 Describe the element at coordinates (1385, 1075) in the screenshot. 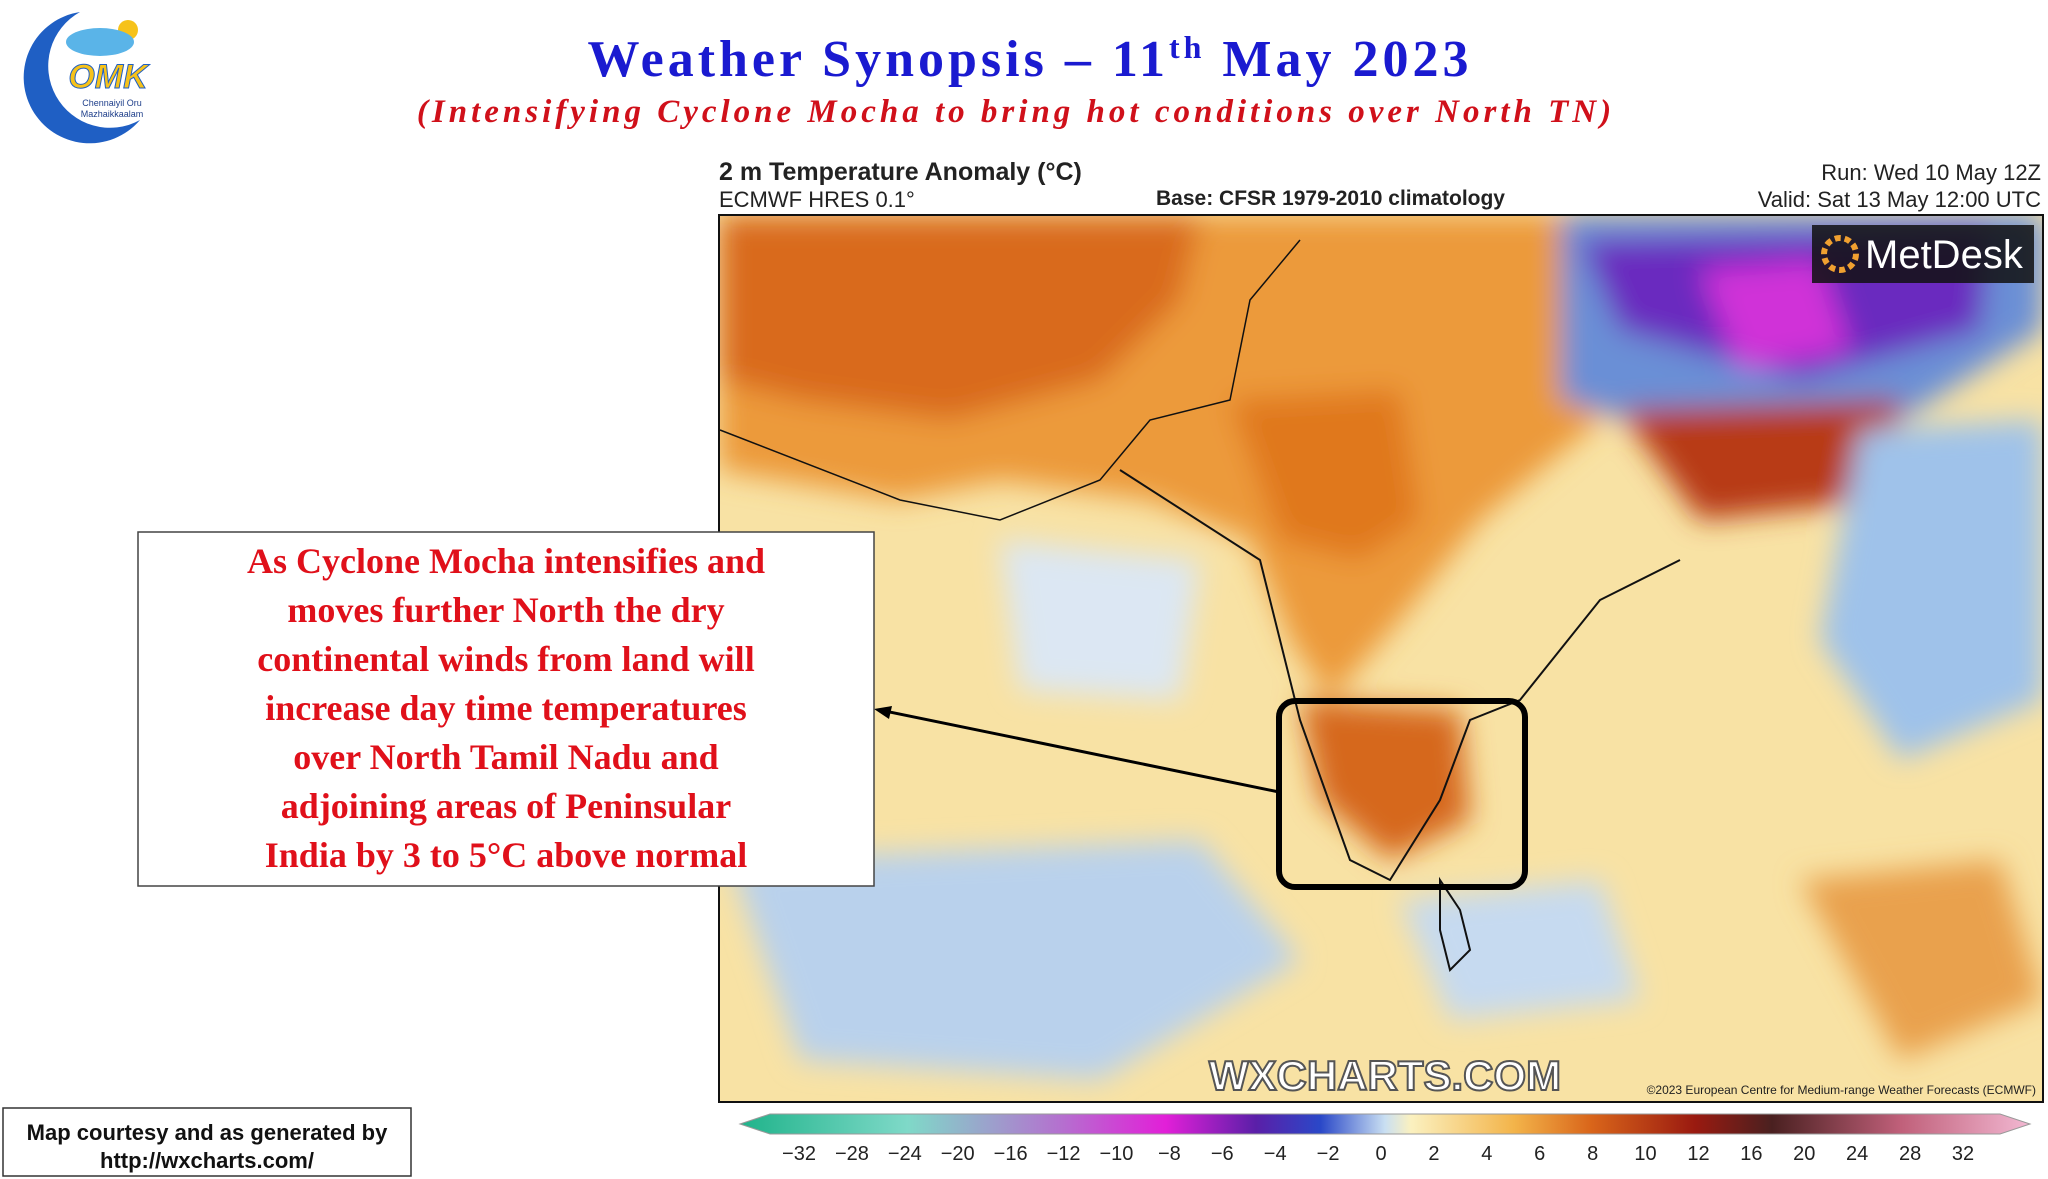

I see `watermark: WXCHARTS.COM` at that location.